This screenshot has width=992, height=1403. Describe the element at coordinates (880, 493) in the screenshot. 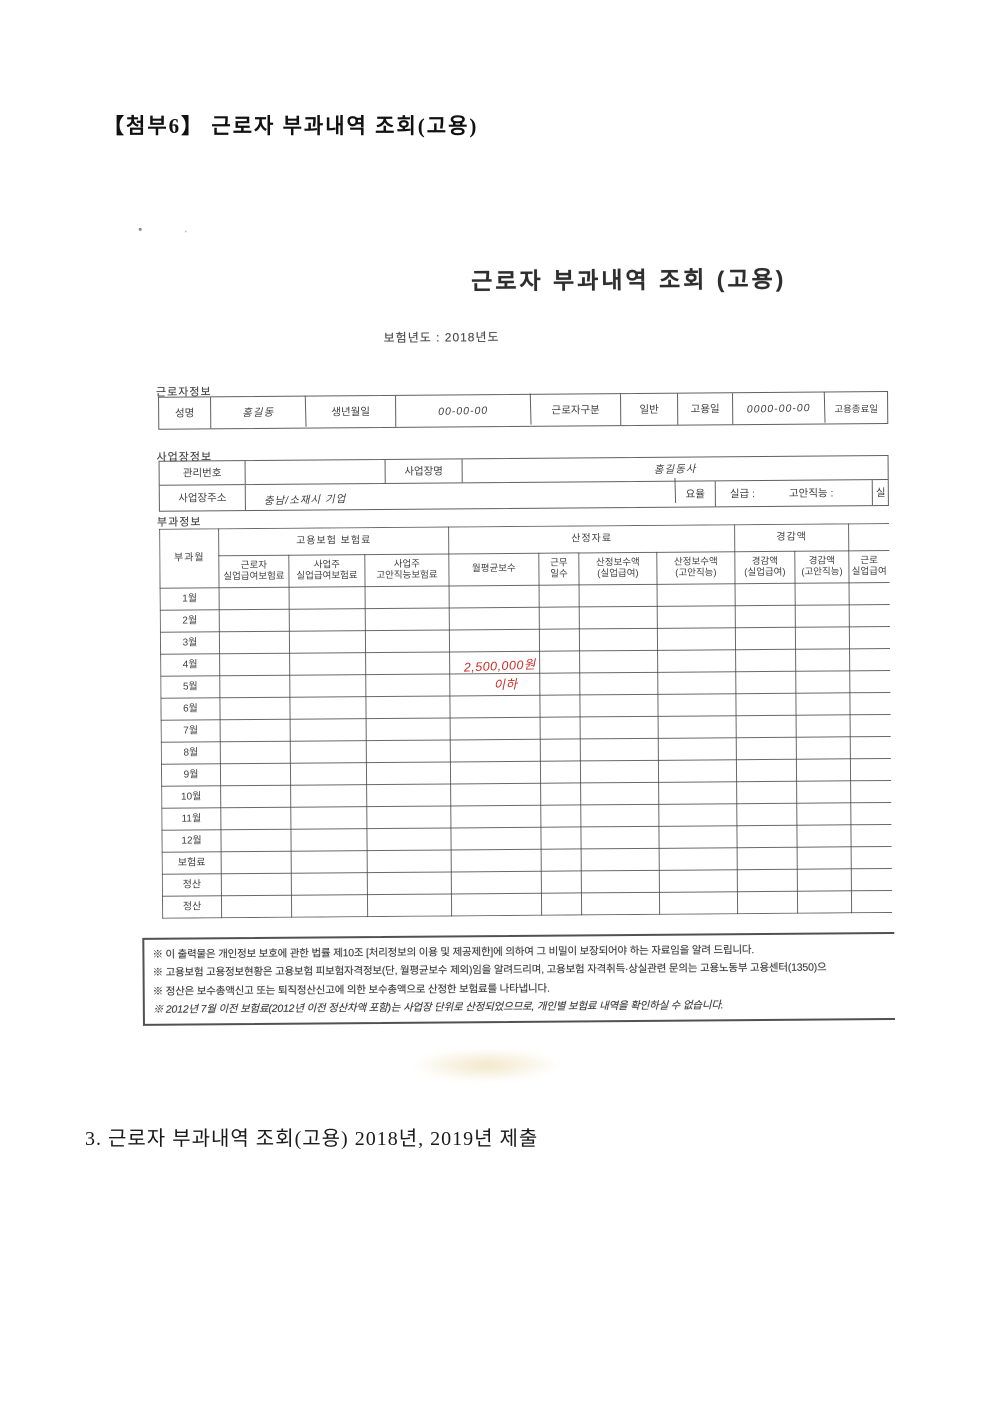

I see `workplace-edge-fragment: 실` at that location.